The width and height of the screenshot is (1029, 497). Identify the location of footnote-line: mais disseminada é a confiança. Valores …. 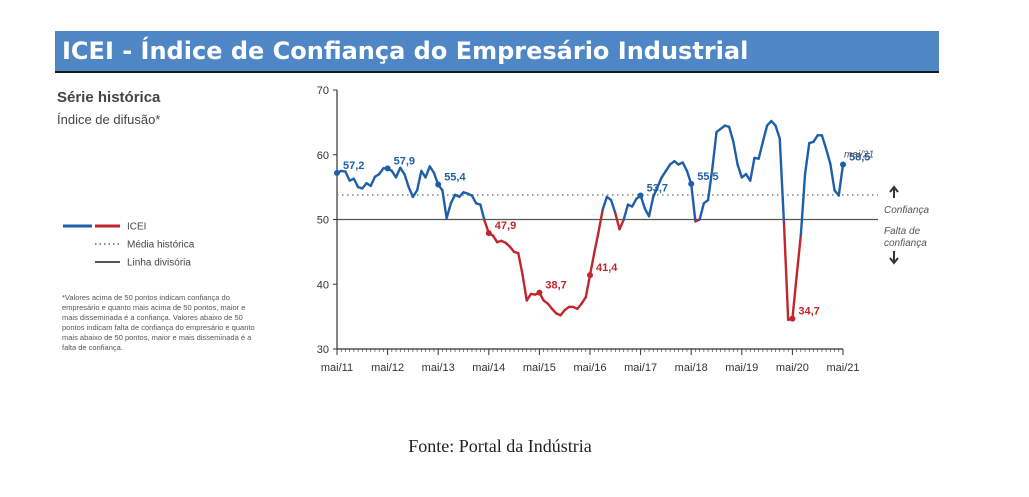
(152, 317).